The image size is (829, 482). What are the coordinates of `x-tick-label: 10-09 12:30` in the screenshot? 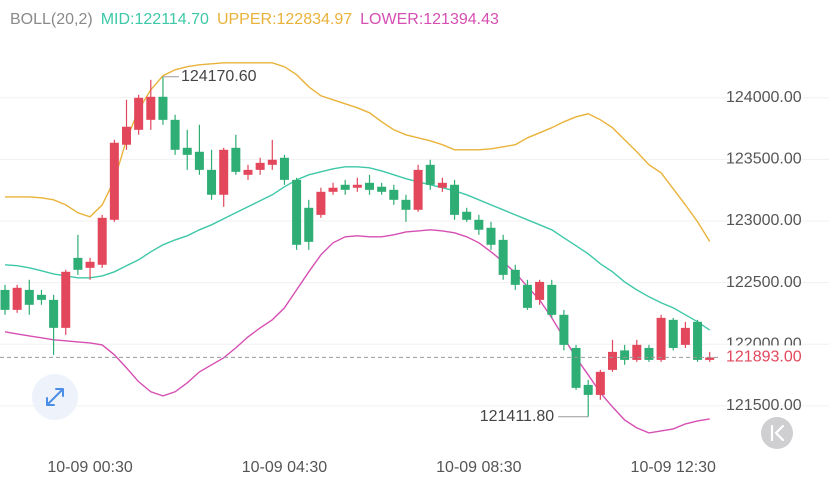 It's located at (674, 467).